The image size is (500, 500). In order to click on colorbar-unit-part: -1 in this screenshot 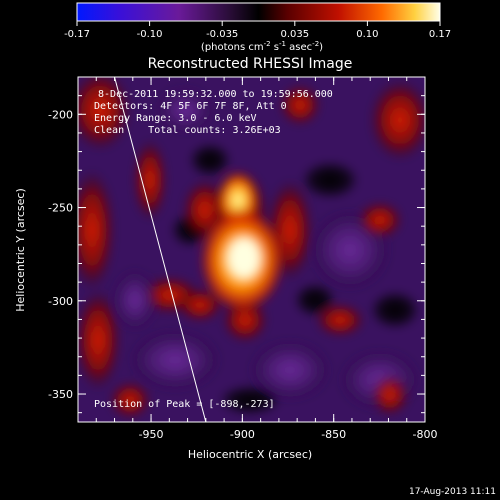, I will do `click(282, 44)`.